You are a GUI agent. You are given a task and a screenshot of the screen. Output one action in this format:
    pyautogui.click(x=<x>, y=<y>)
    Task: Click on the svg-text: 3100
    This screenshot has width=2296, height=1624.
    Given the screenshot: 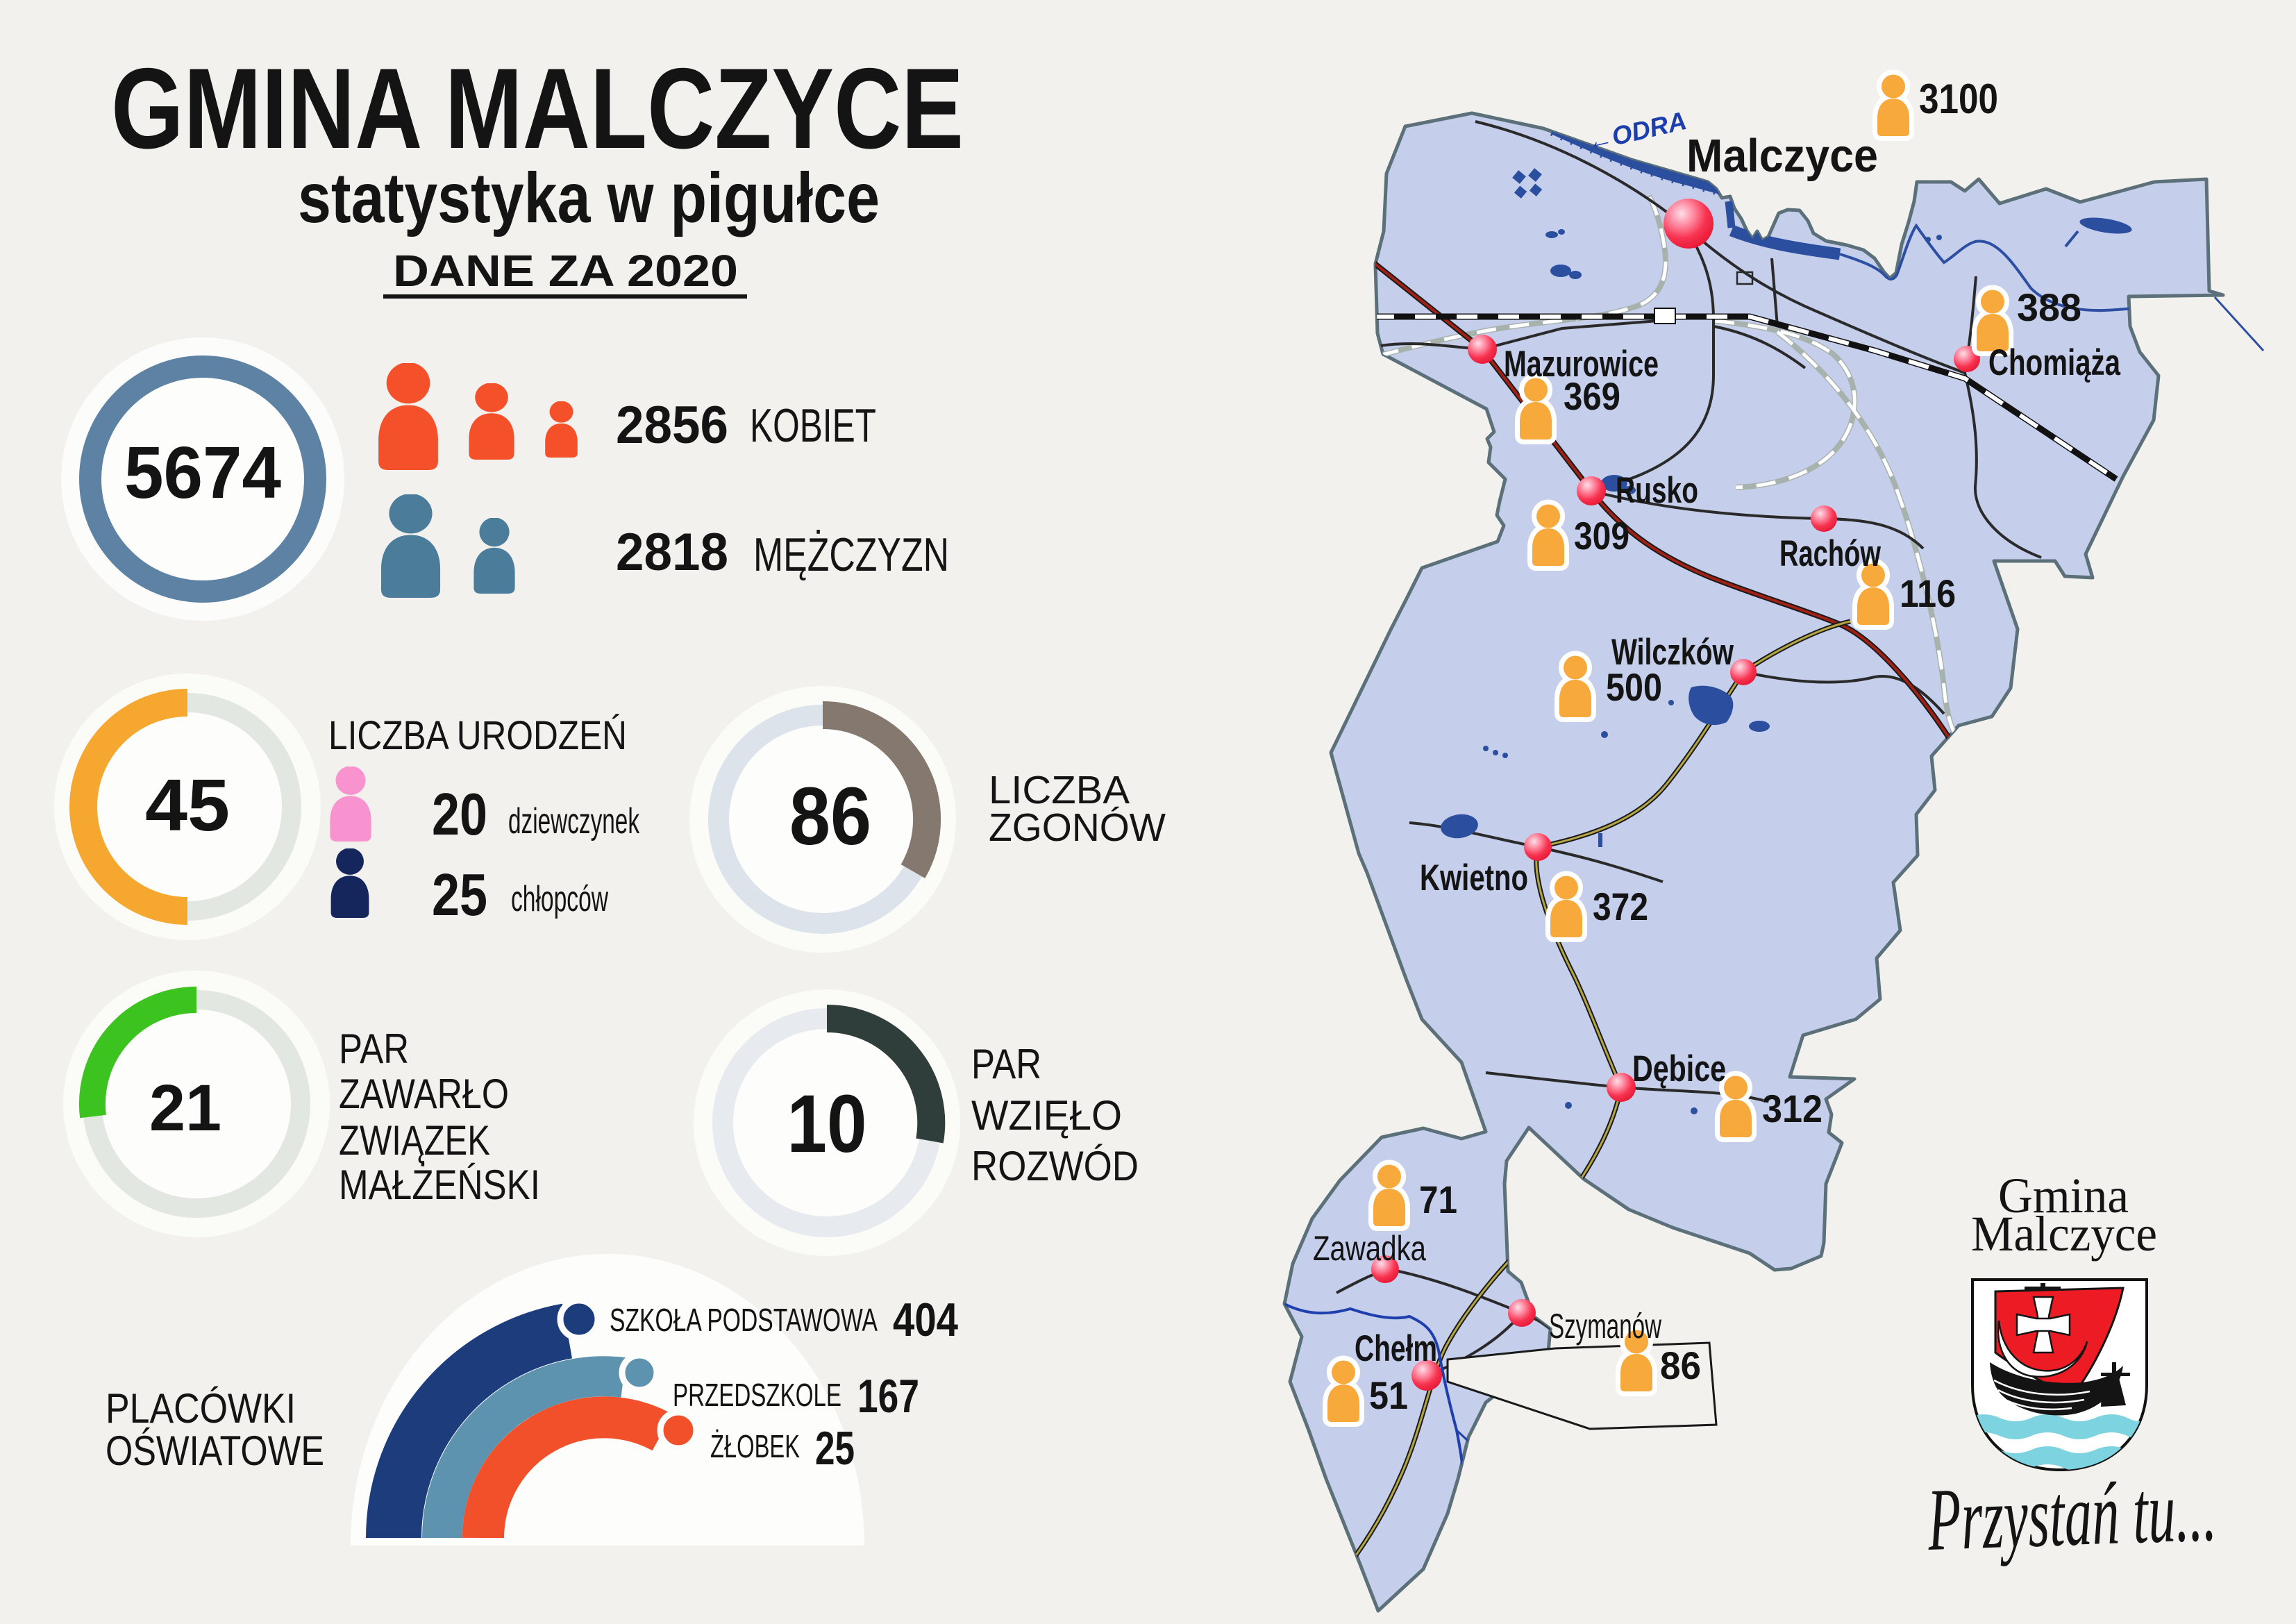 What is the action you would take?
    pyautogui.click(x=1958, y=99)
    